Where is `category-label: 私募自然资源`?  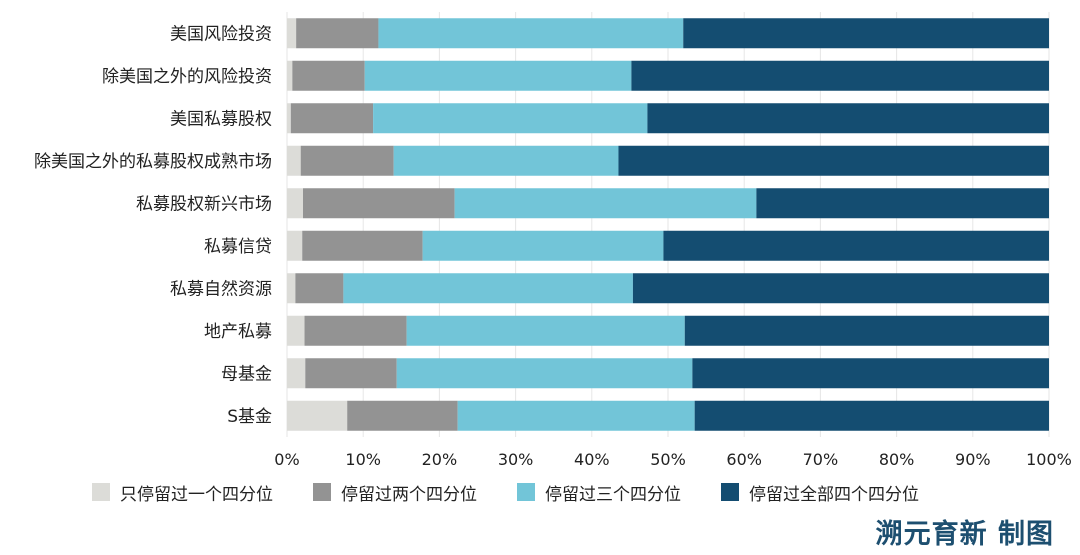 category-label: 私募自然资源 is located at coordinates (221, 289).